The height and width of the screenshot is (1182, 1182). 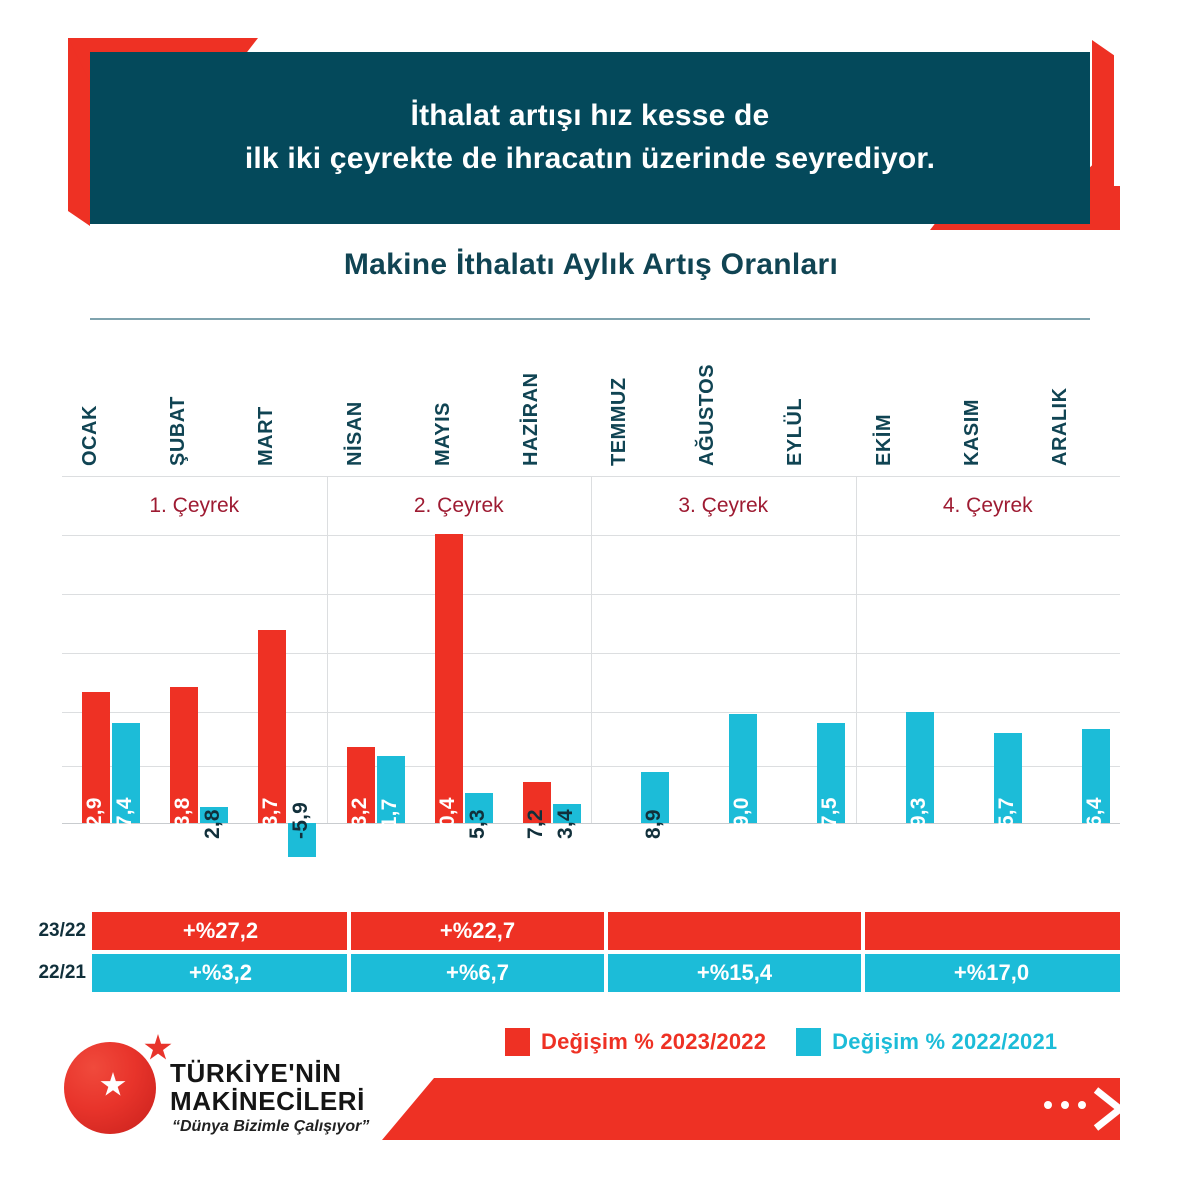 What do you see at coordinates (1007, 778) in the screenshot?
I see `bar-cyan-kasim` at bounding box center [1007, 778].